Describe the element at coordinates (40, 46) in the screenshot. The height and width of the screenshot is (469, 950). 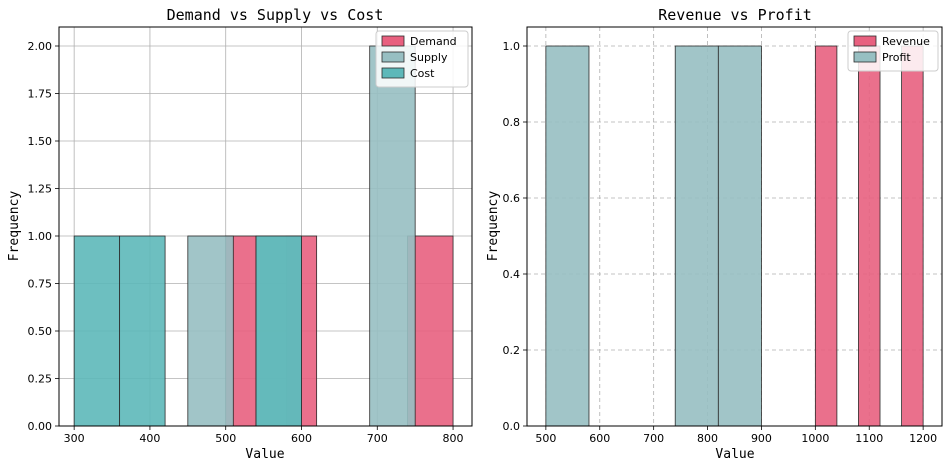
I see `y-tick-label: 2.00` at that location.